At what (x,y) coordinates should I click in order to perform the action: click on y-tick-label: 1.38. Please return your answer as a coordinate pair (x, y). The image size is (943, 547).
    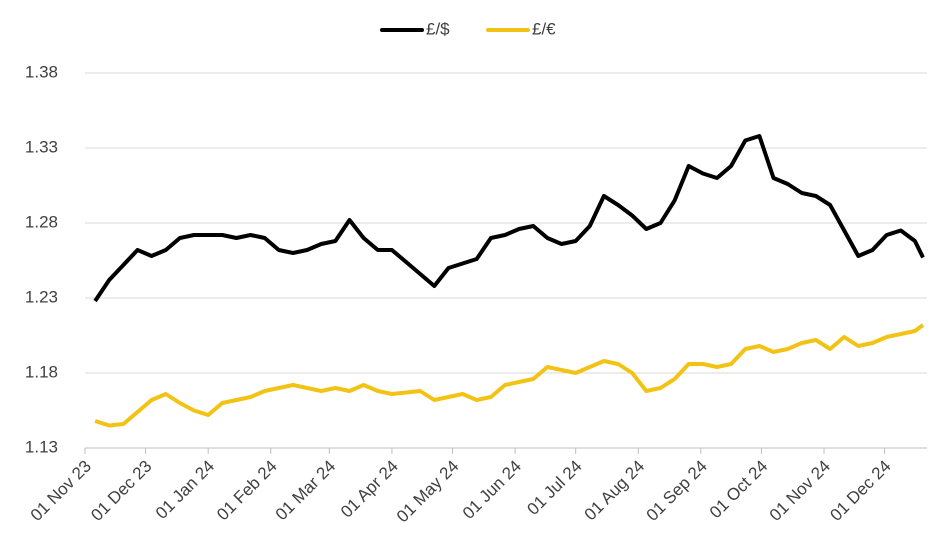
    Looking at the image, I should click on (41, 71).